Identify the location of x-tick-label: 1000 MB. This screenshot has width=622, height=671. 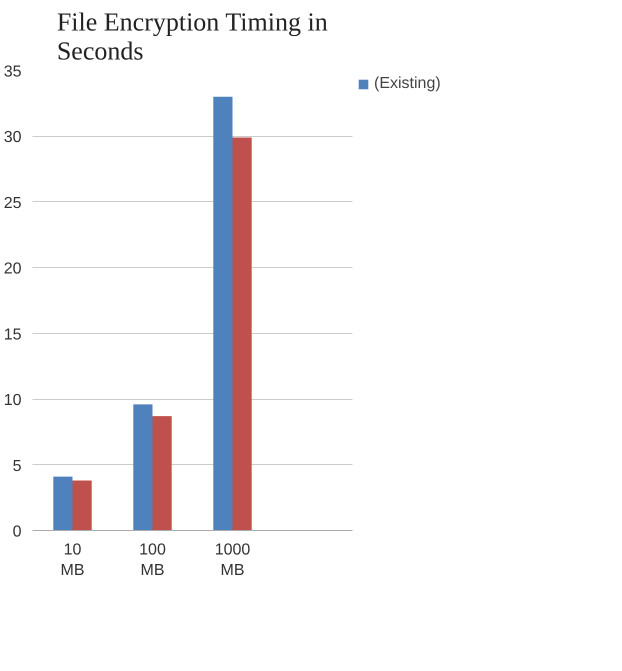
(232, 560).